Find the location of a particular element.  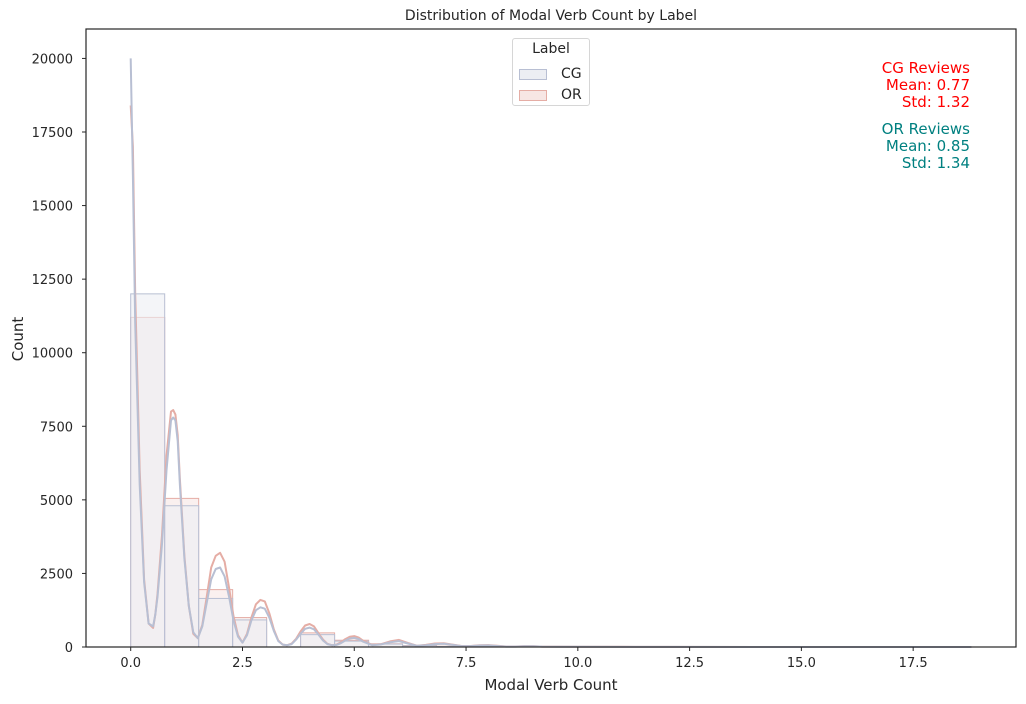

x-tick-label: 17.5 is located at coordinates (913, 663).